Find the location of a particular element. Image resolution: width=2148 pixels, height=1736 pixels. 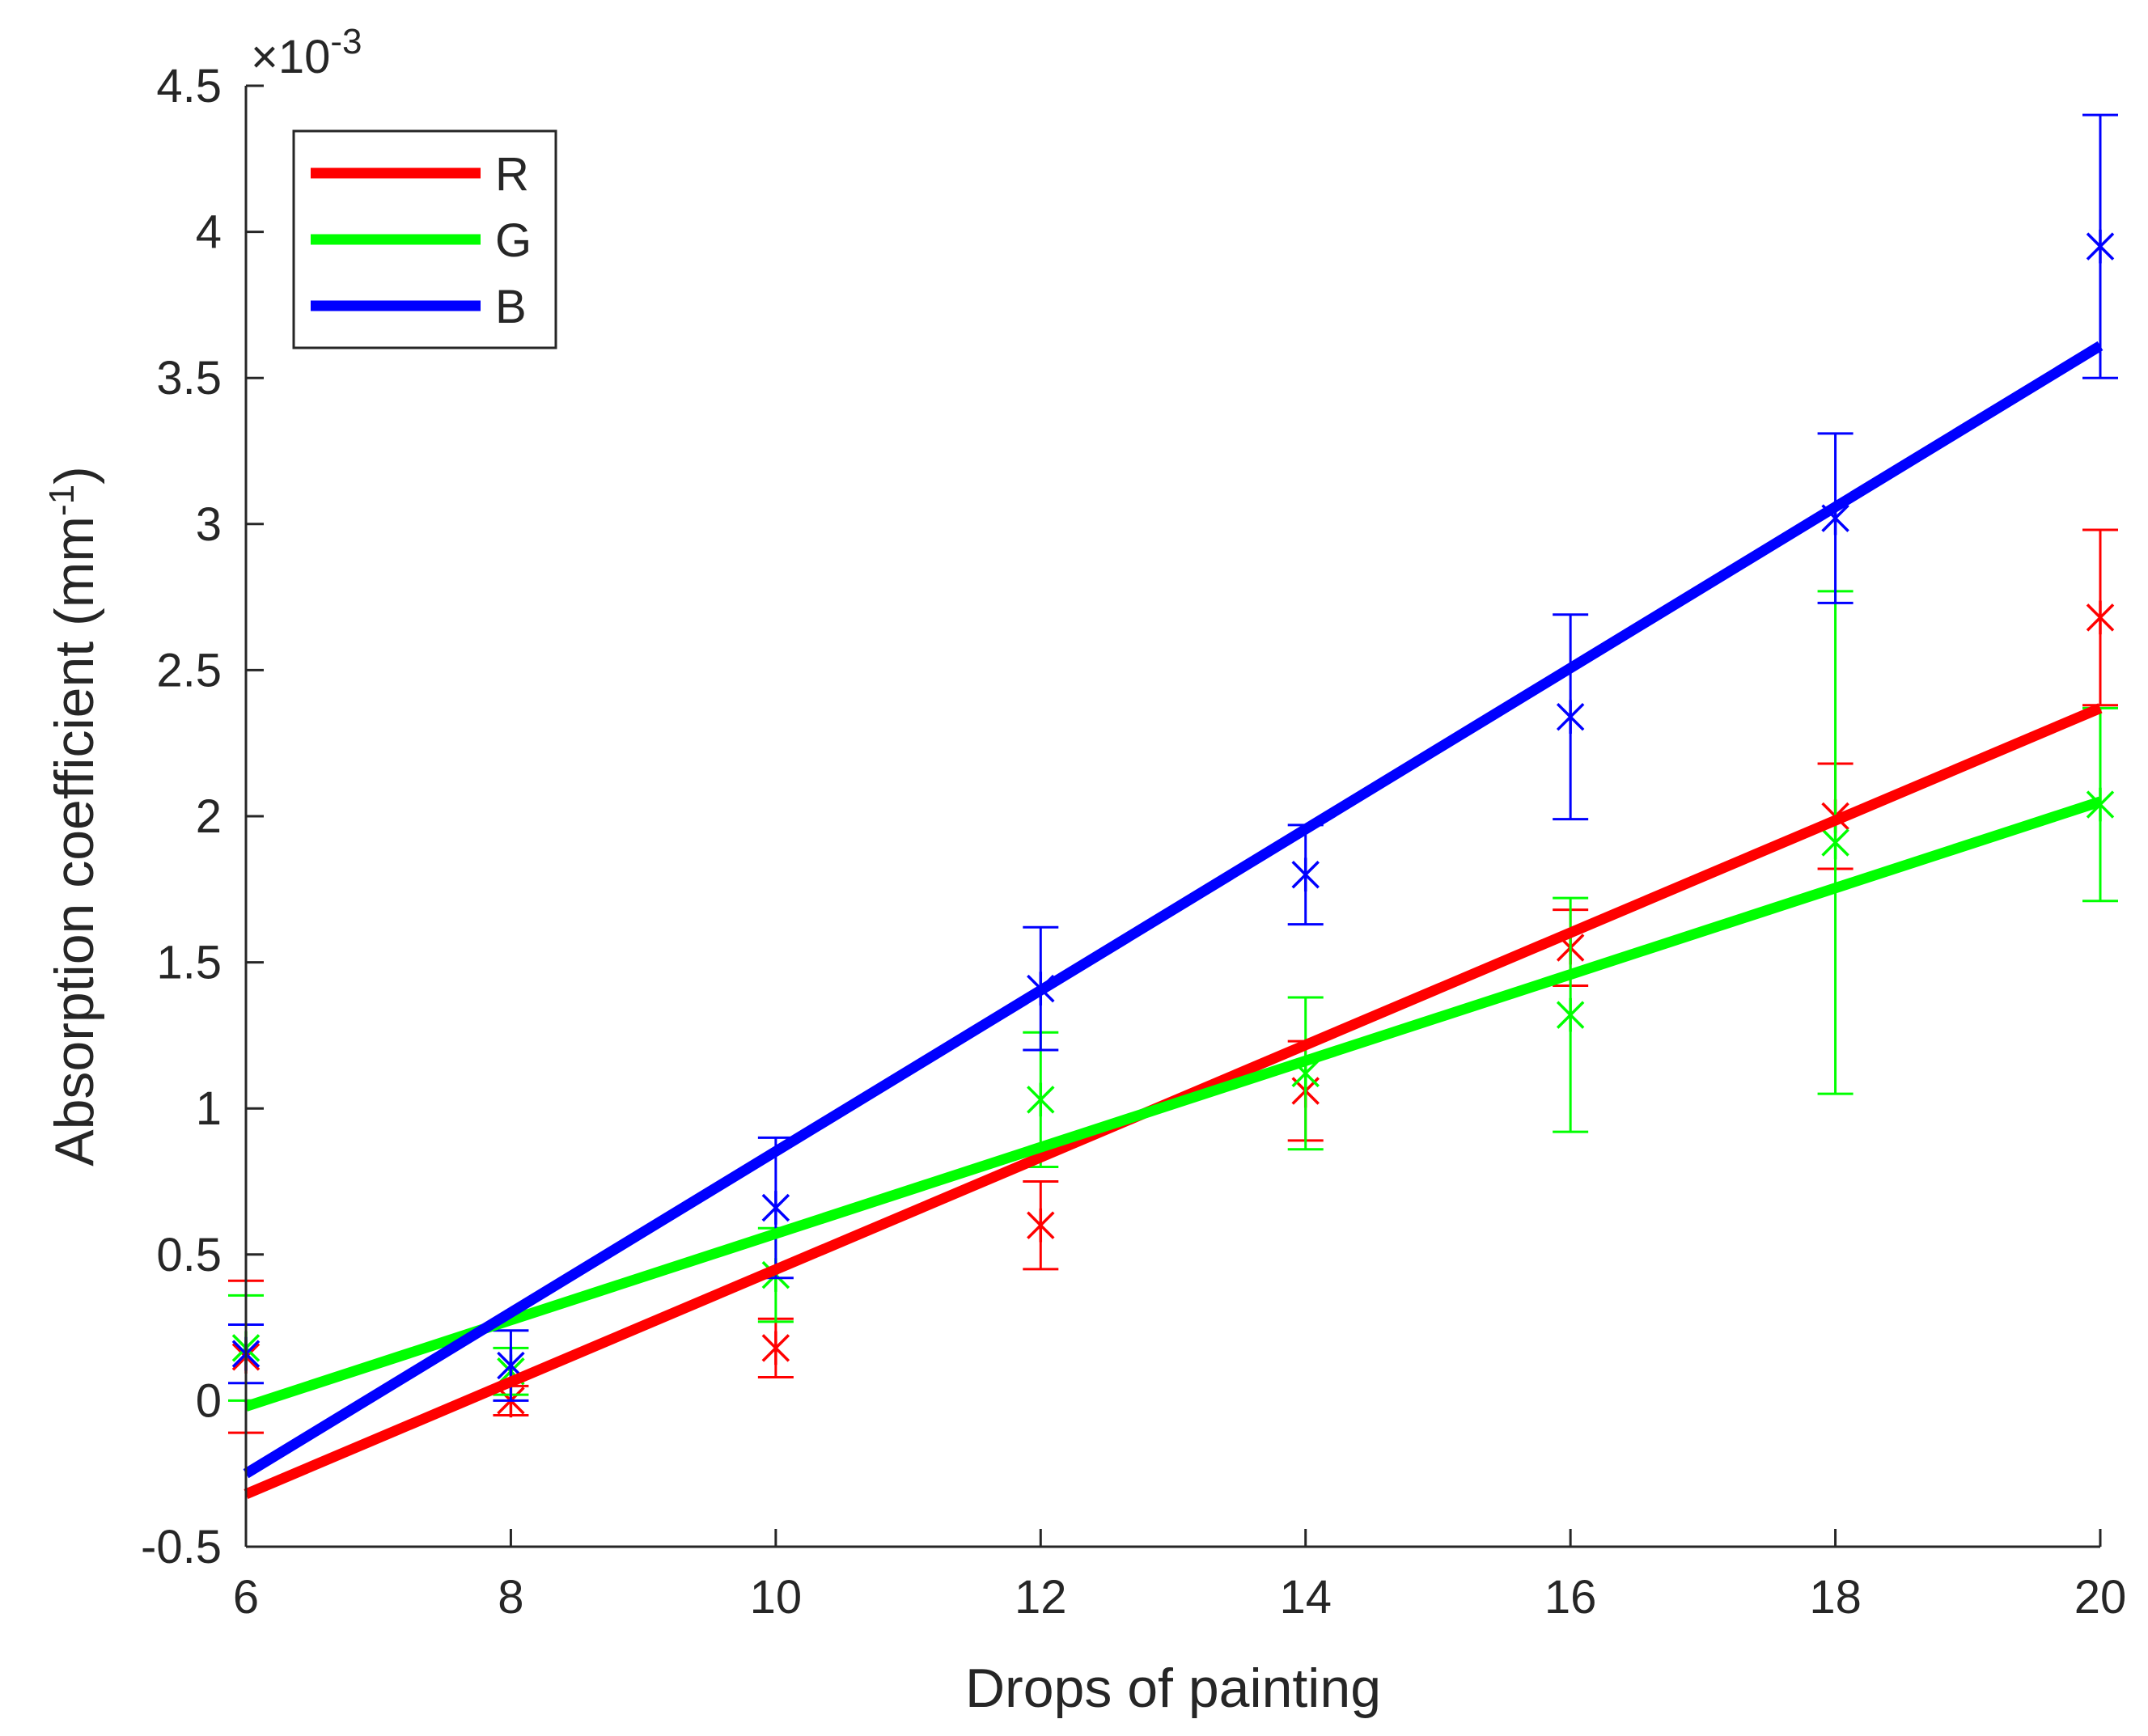

x-tick-label: 6 is located at coordinates (246, 1597).